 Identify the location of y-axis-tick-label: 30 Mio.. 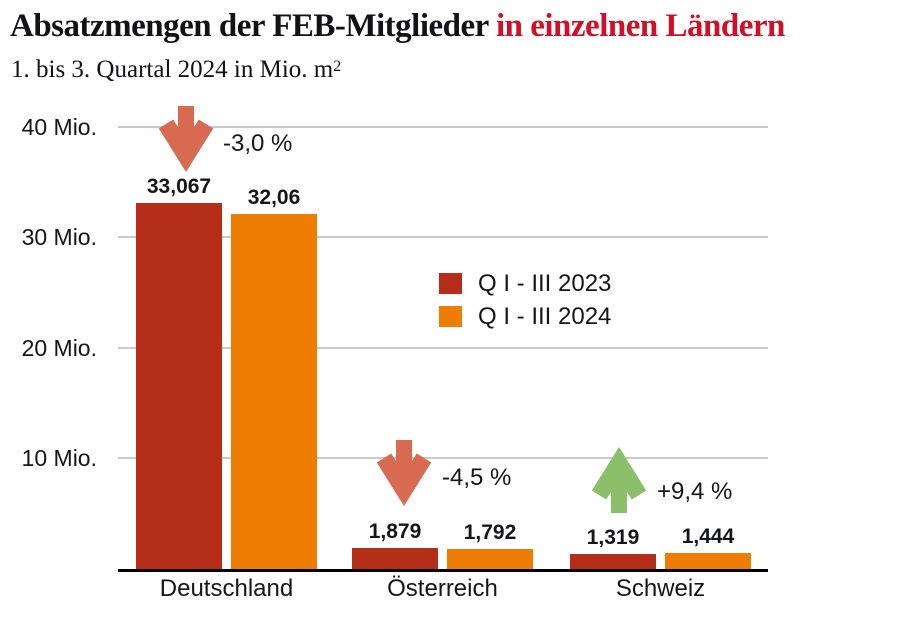
(59, 237).